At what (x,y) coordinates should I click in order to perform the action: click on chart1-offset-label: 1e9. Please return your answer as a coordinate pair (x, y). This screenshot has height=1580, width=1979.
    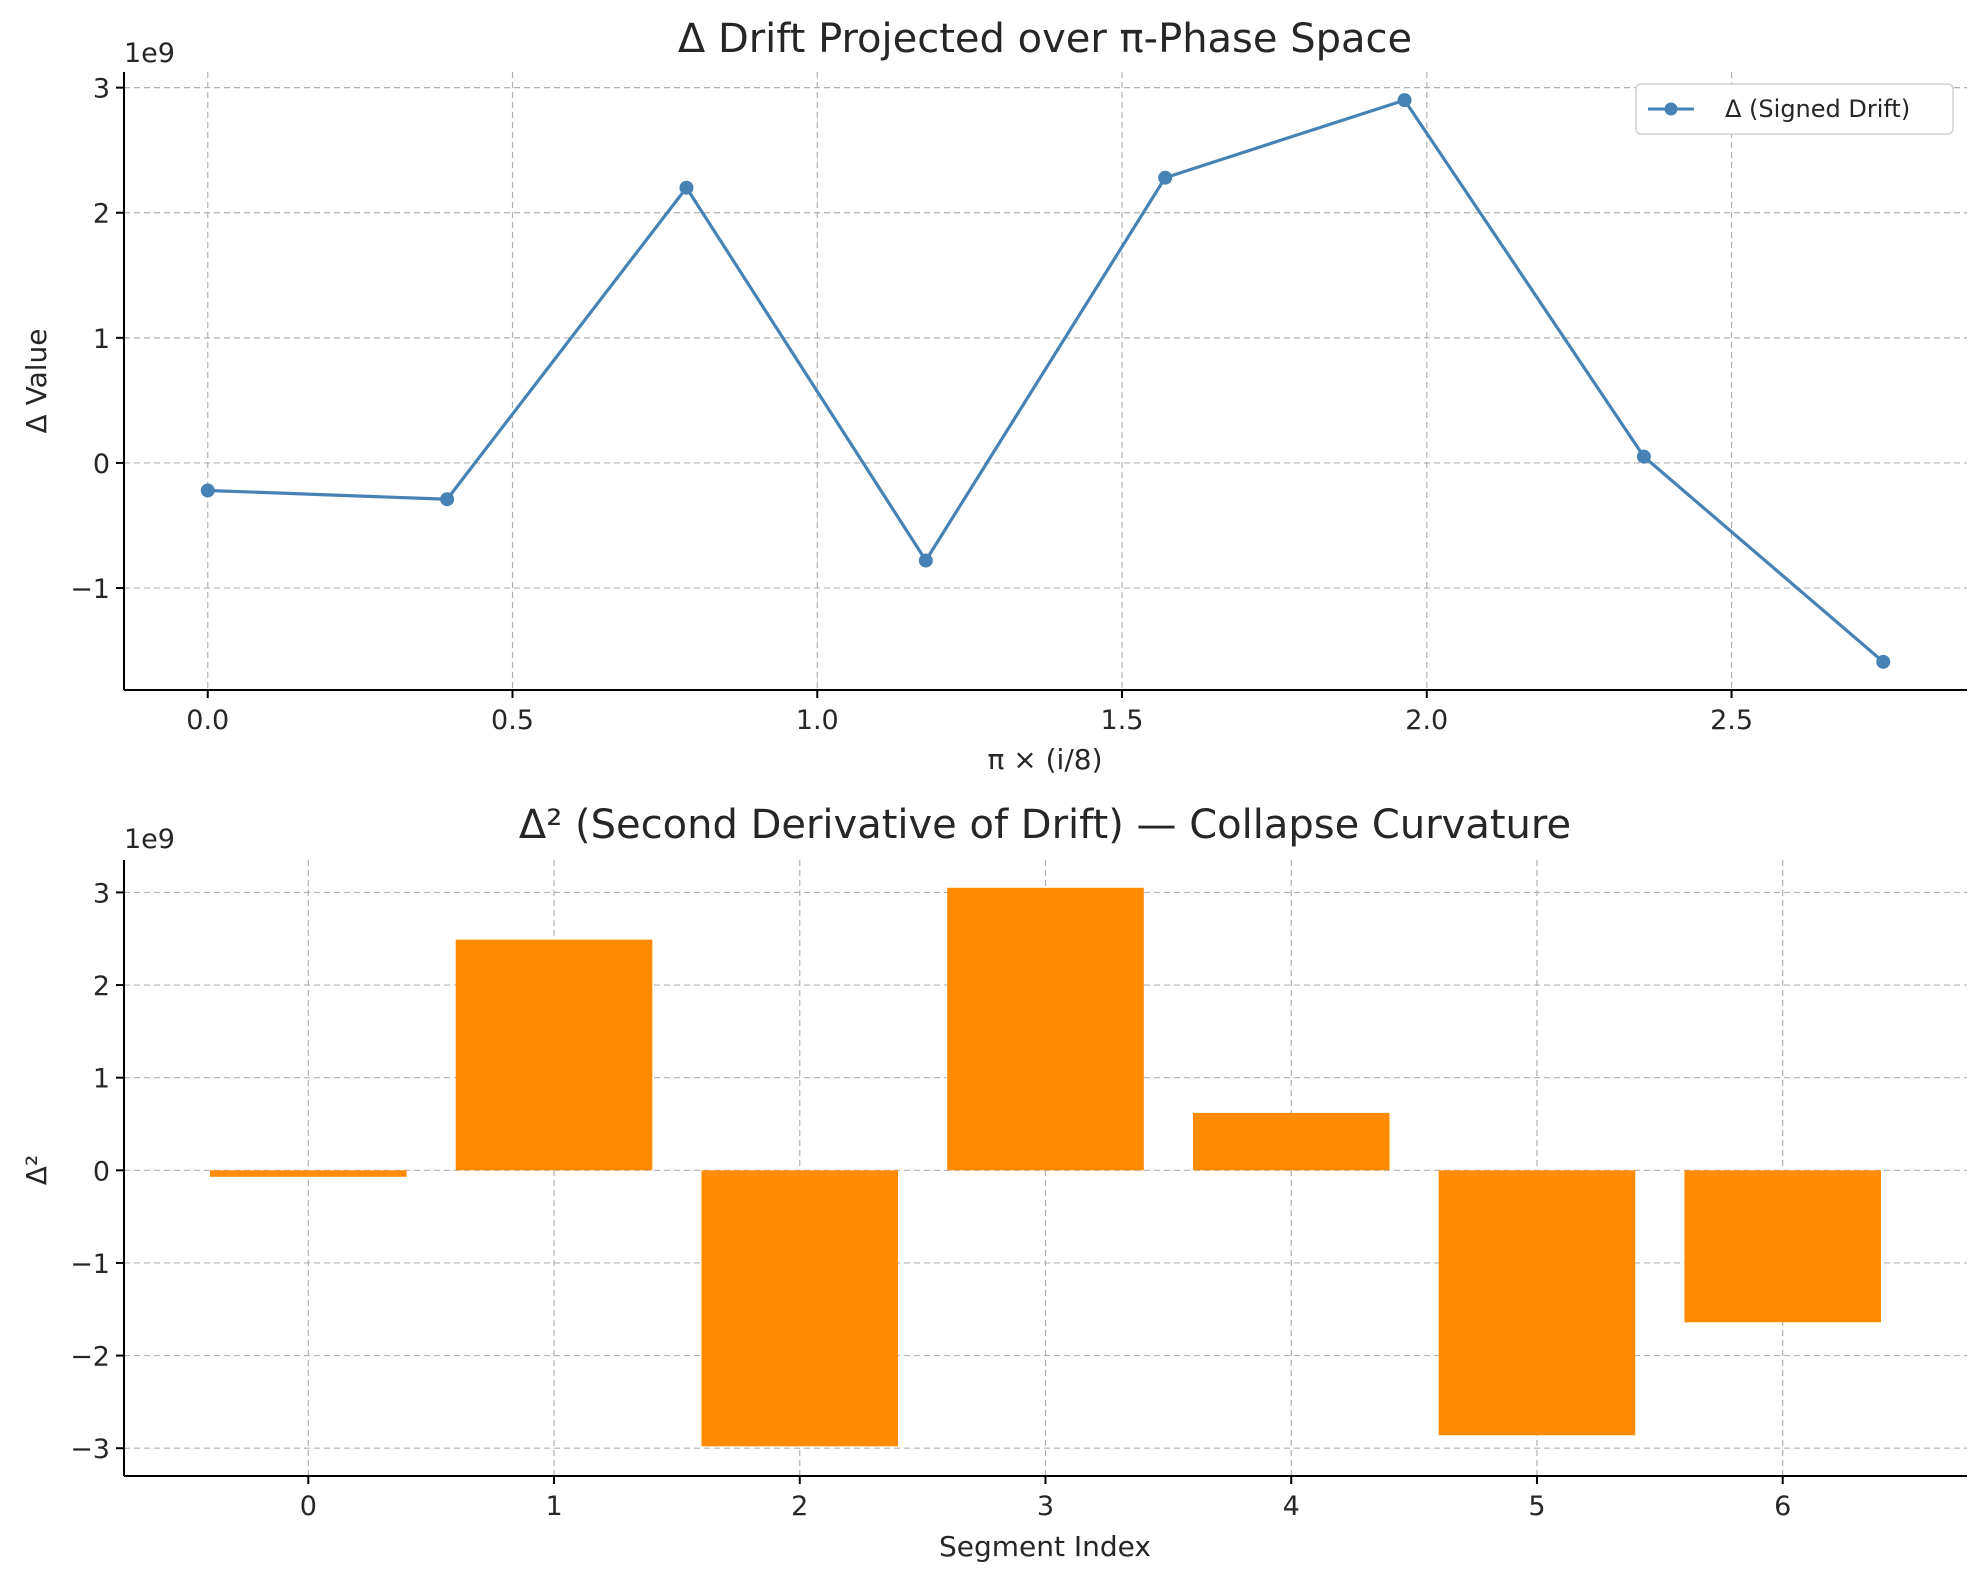
    Looking at the image, I should click on (149, 53).